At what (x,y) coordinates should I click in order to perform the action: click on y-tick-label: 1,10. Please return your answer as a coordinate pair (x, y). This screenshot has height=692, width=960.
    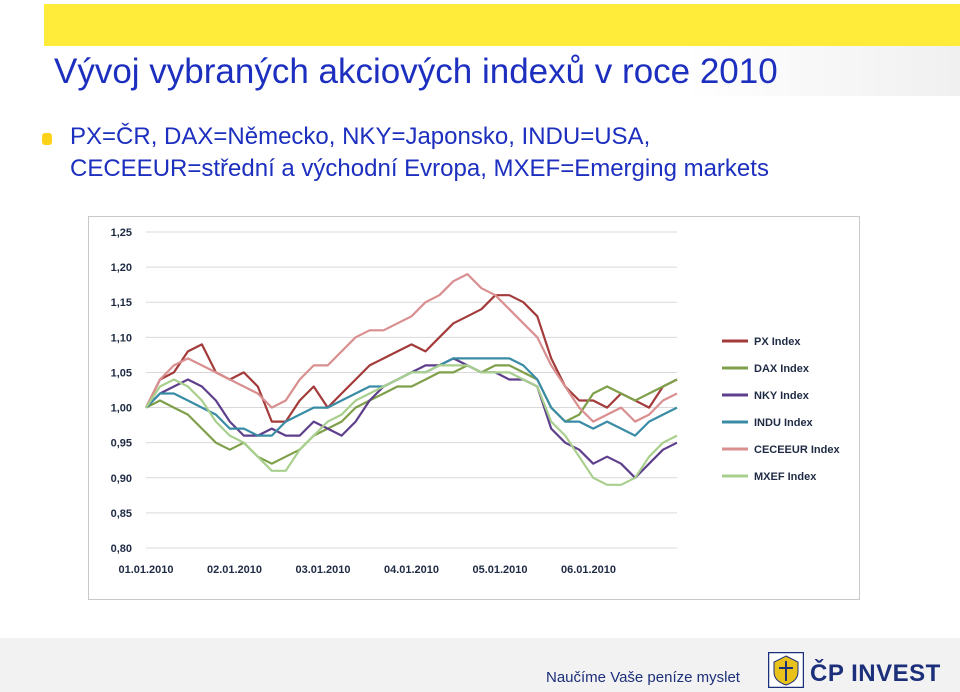
    Looking at the image, I should click on (121, 338).